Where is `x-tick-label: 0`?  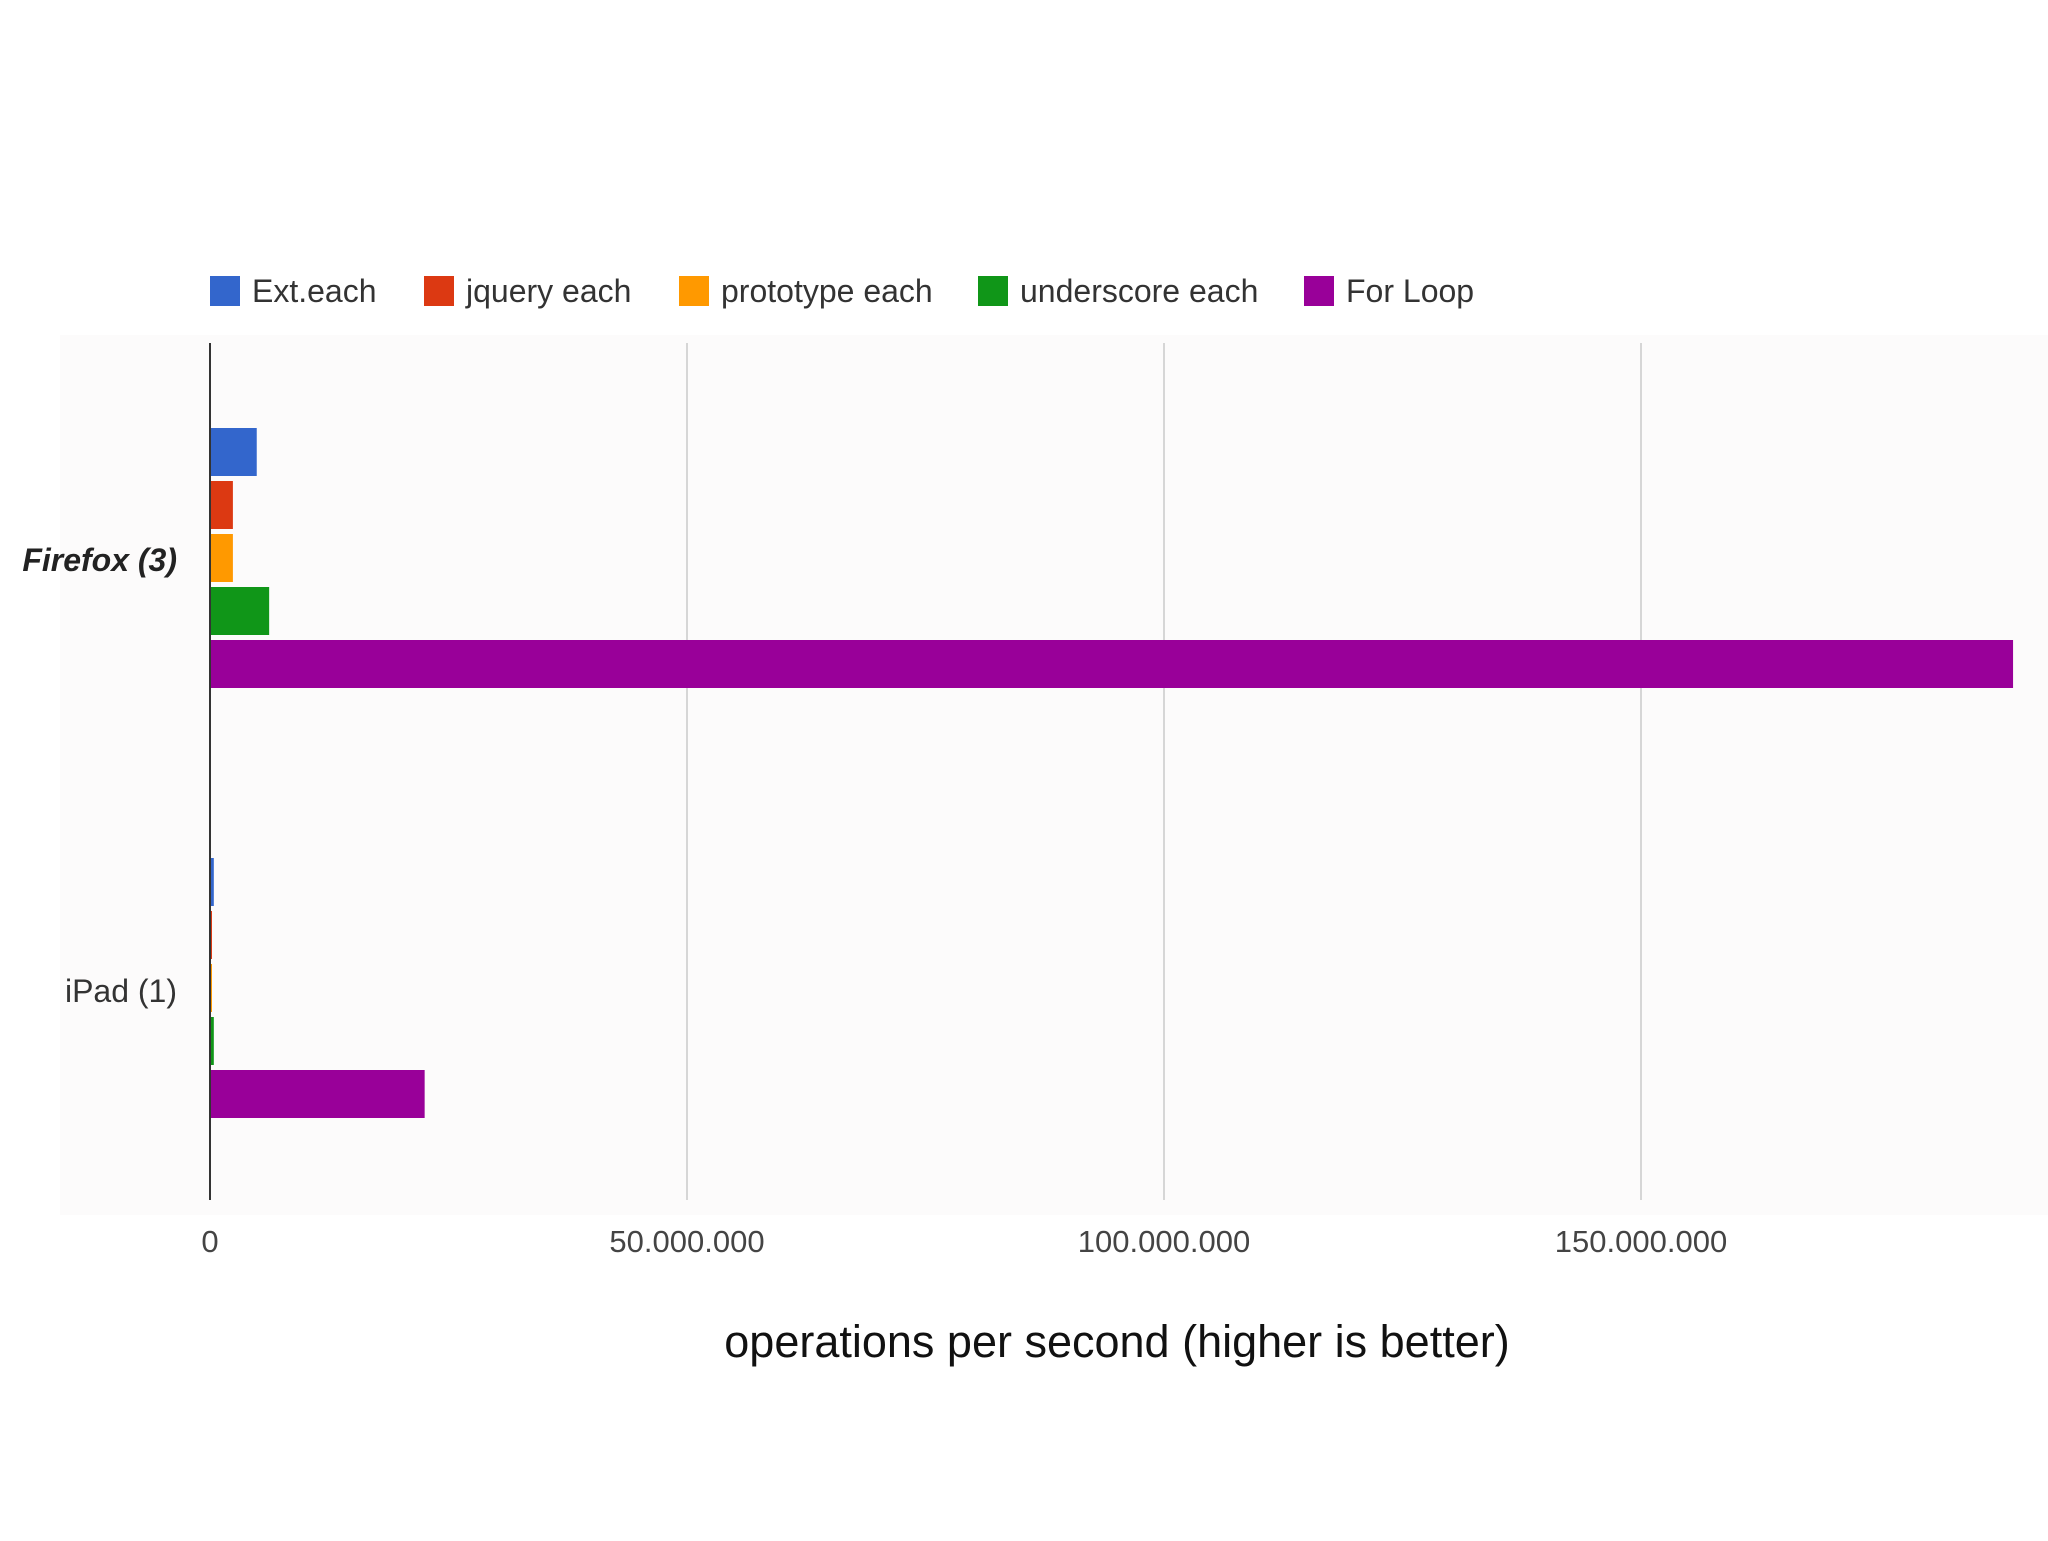
x-tick-label: 0 is located at coordinates (209, 1241).